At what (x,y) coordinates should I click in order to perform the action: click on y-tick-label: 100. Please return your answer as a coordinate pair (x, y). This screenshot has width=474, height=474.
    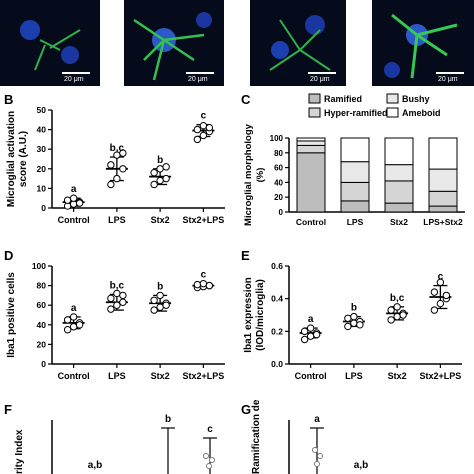
    Looking at the image, I should click on (277, 138).